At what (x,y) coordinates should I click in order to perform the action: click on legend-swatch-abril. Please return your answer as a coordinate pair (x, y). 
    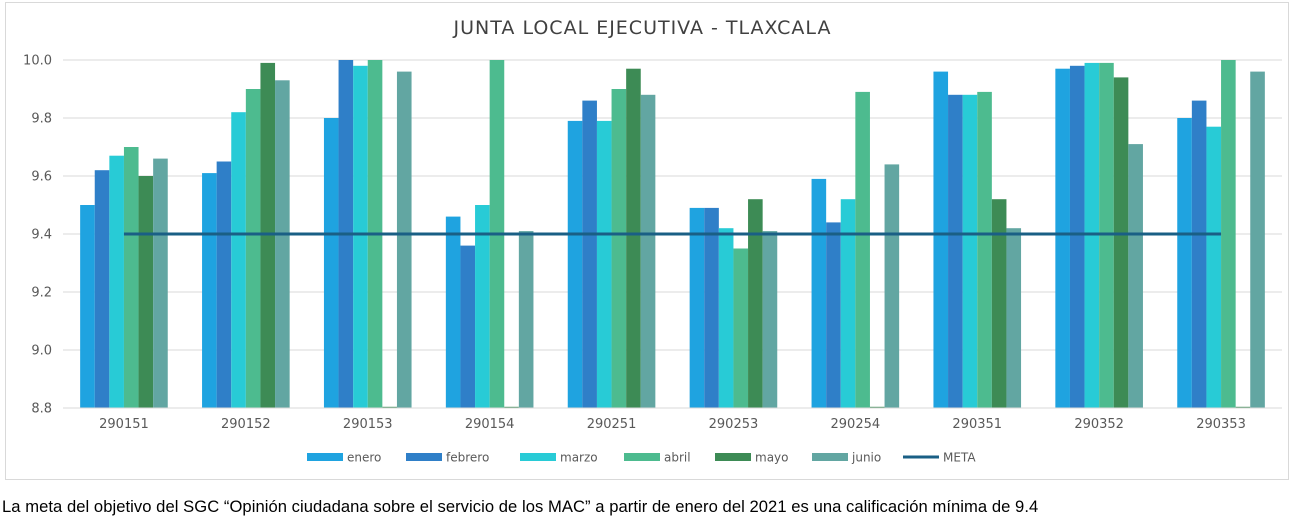
    Looking at the image, I should click on (642, 457).